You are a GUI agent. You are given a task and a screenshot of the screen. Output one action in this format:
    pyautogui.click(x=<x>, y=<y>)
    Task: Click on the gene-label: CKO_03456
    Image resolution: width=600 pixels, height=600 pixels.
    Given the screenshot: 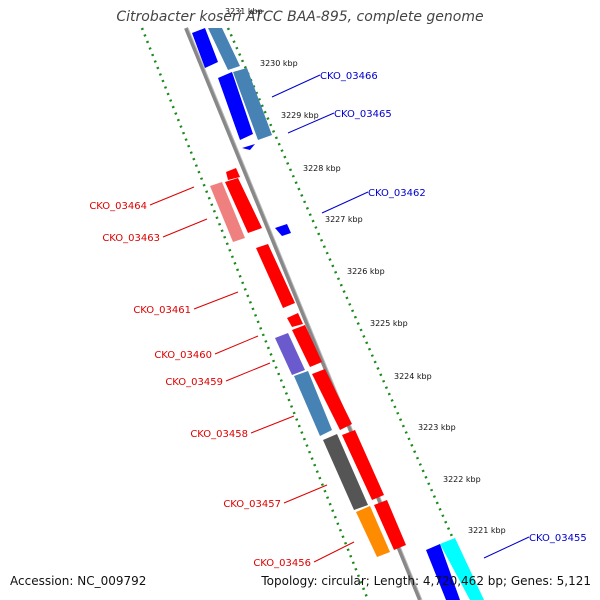 What is the action you would take?
    pyautogui.click(x=282, y=563)
    